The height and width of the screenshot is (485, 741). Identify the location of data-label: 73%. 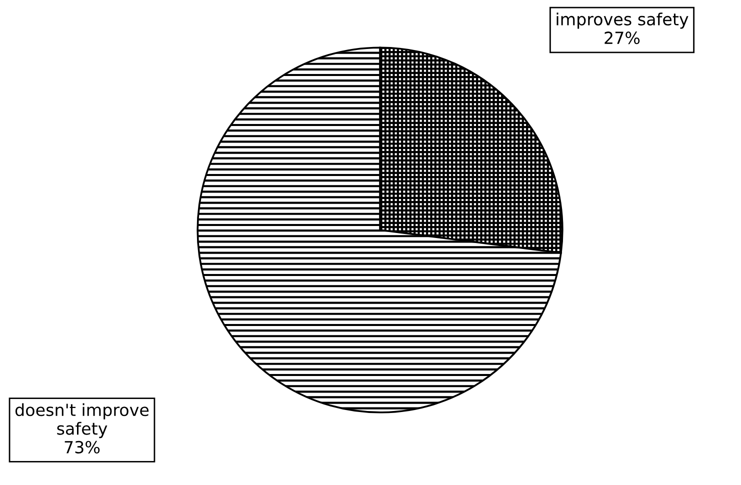
(82, 447).